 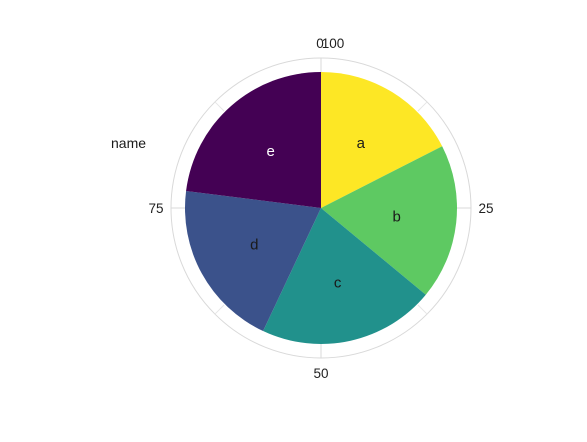 What do you see at coordinates (155, 208) in the screenshot?
I see `angle-tick-label: 75` at bounding box center [155, 208].